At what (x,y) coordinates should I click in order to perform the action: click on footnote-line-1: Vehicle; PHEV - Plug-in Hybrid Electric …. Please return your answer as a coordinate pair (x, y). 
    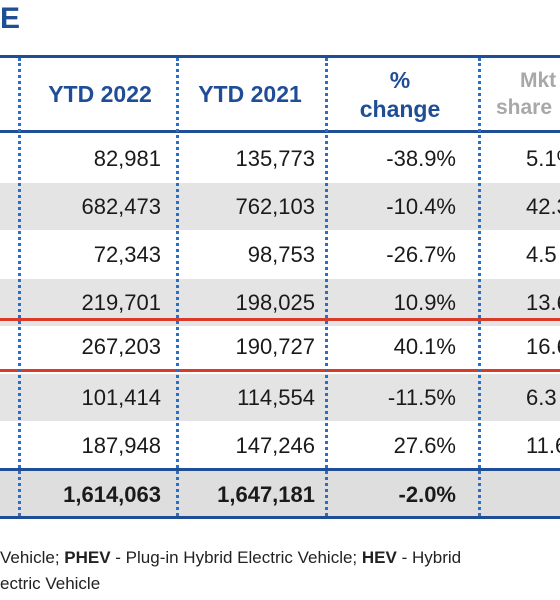
    Looking at the image, I should click on (230, 558).